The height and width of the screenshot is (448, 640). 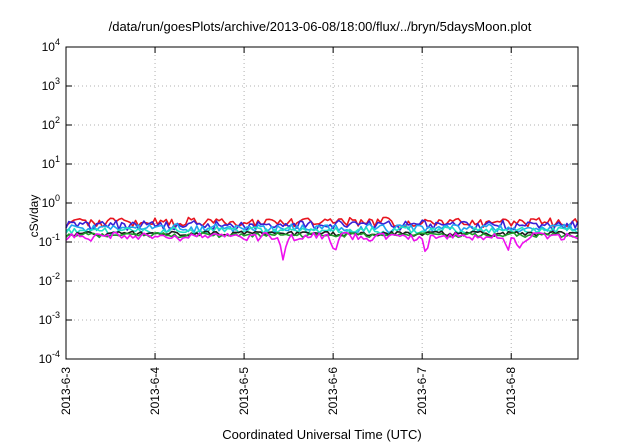 I want to click on y-axis-label-text: cSv/day, so click(x=34, y=216).